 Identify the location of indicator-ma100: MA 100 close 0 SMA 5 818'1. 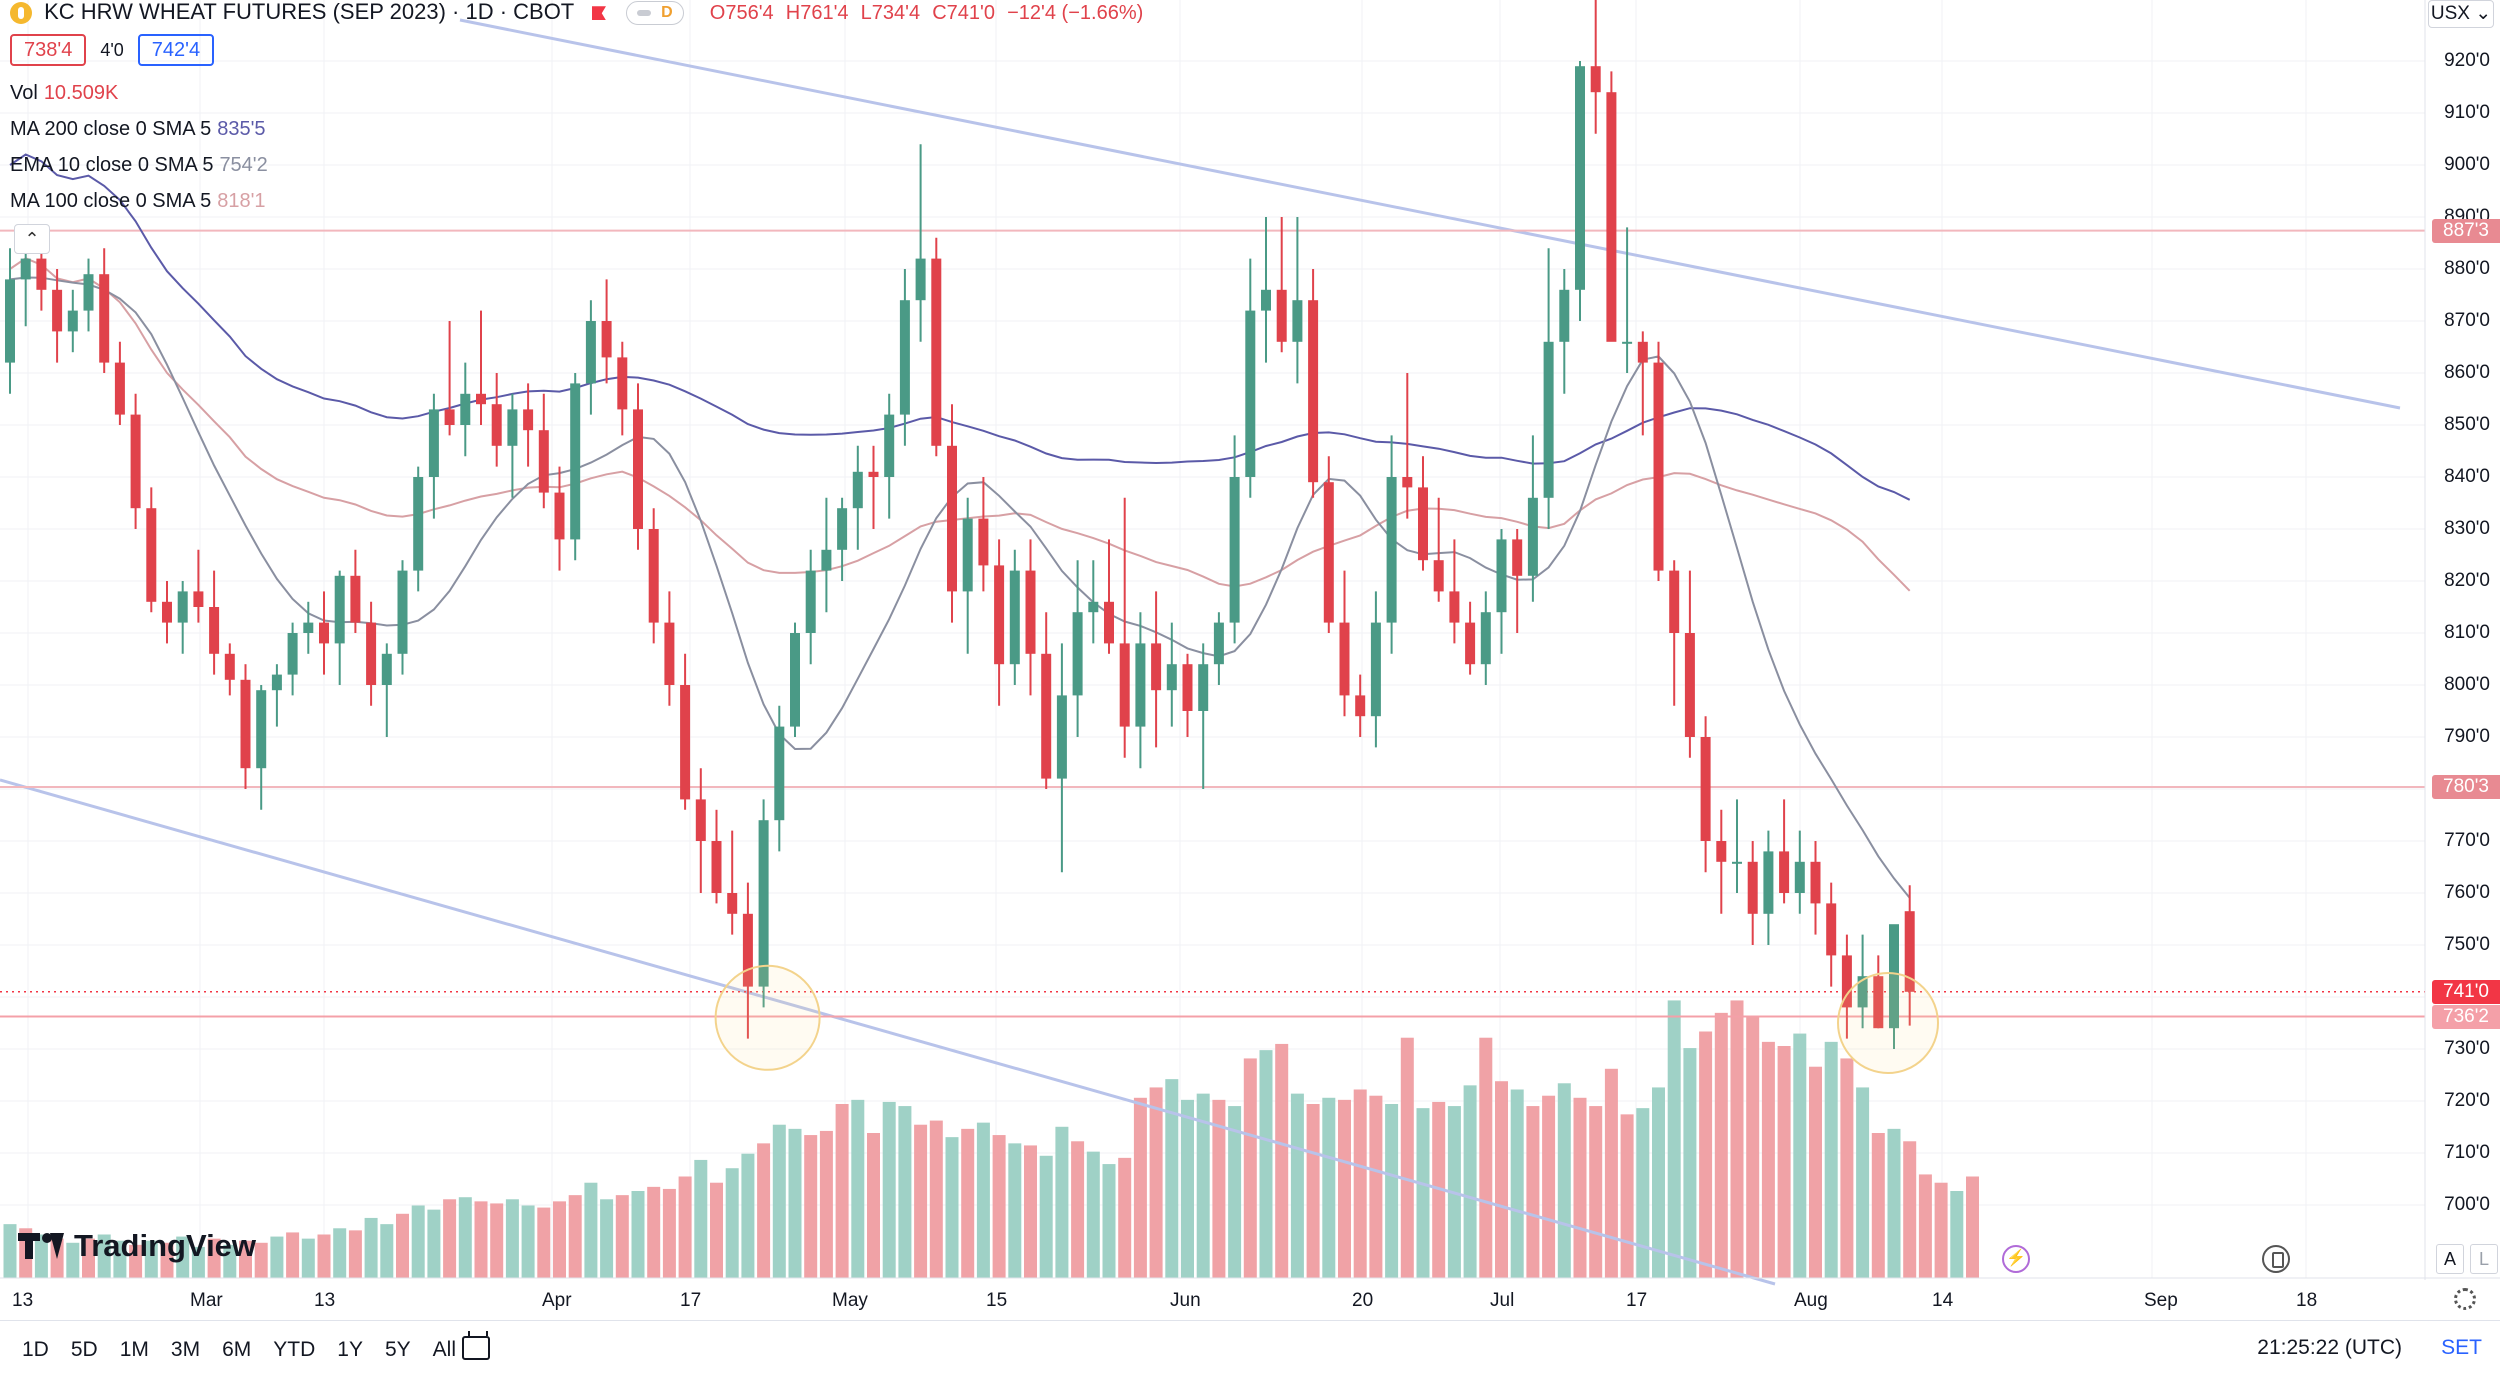
(138, 201).